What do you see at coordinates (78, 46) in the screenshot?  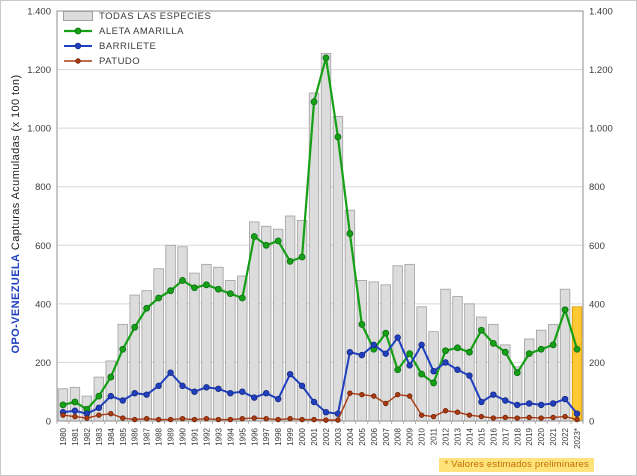 I see `legend-line-marker` at bounding box center [78, 46].